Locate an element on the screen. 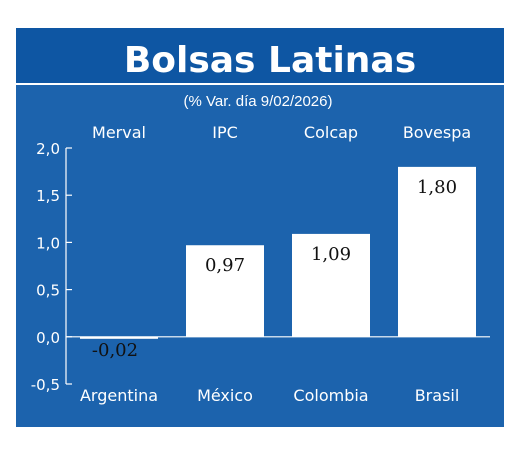  category-labels: Argentina México Colombia Brasil is located at coordinates (269, 395).